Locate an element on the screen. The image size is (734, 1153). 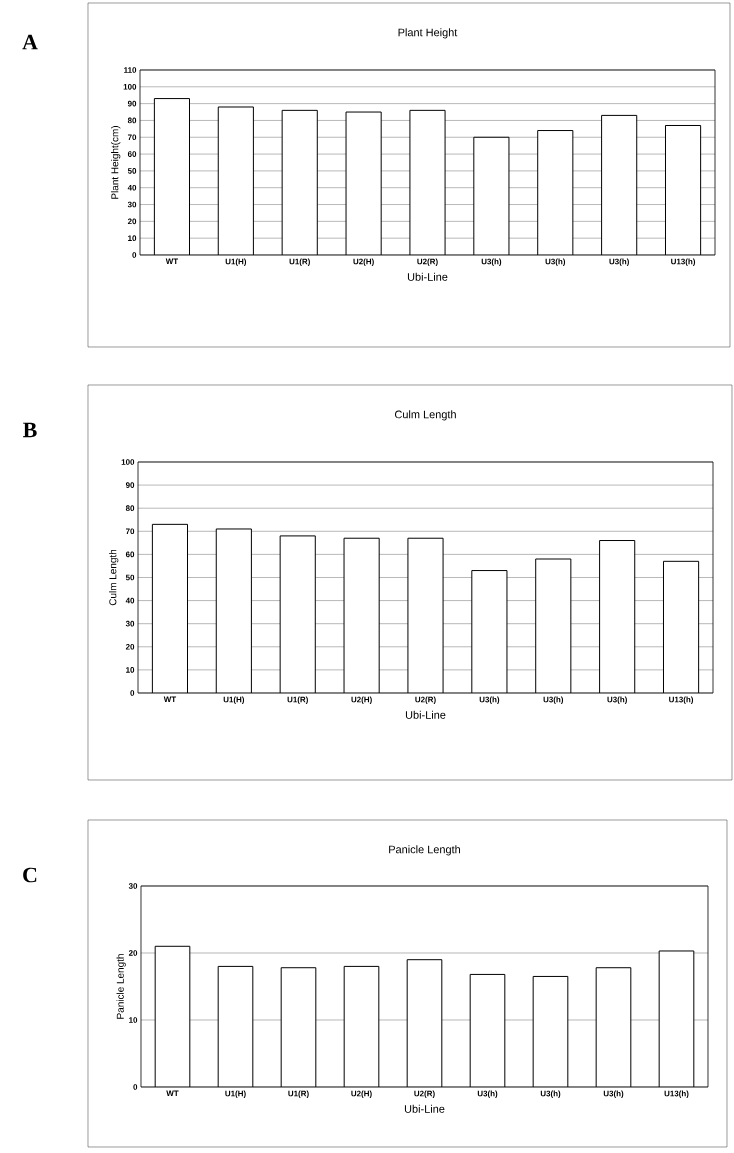
text: C is located at coordinates (30, 875).